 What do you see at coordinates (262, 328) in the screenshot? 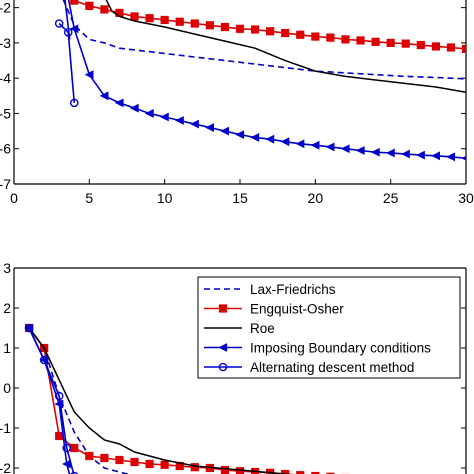
I see `legend-label-roe: Roe` at bounding box center [262, 328].